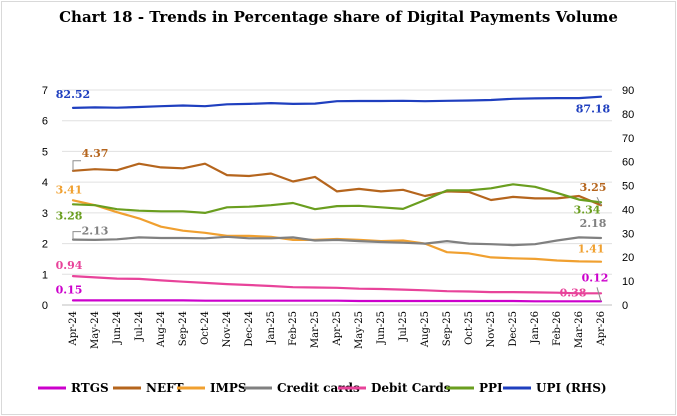  I want to click on y-right-tick-label: 40, so click(628, 210).